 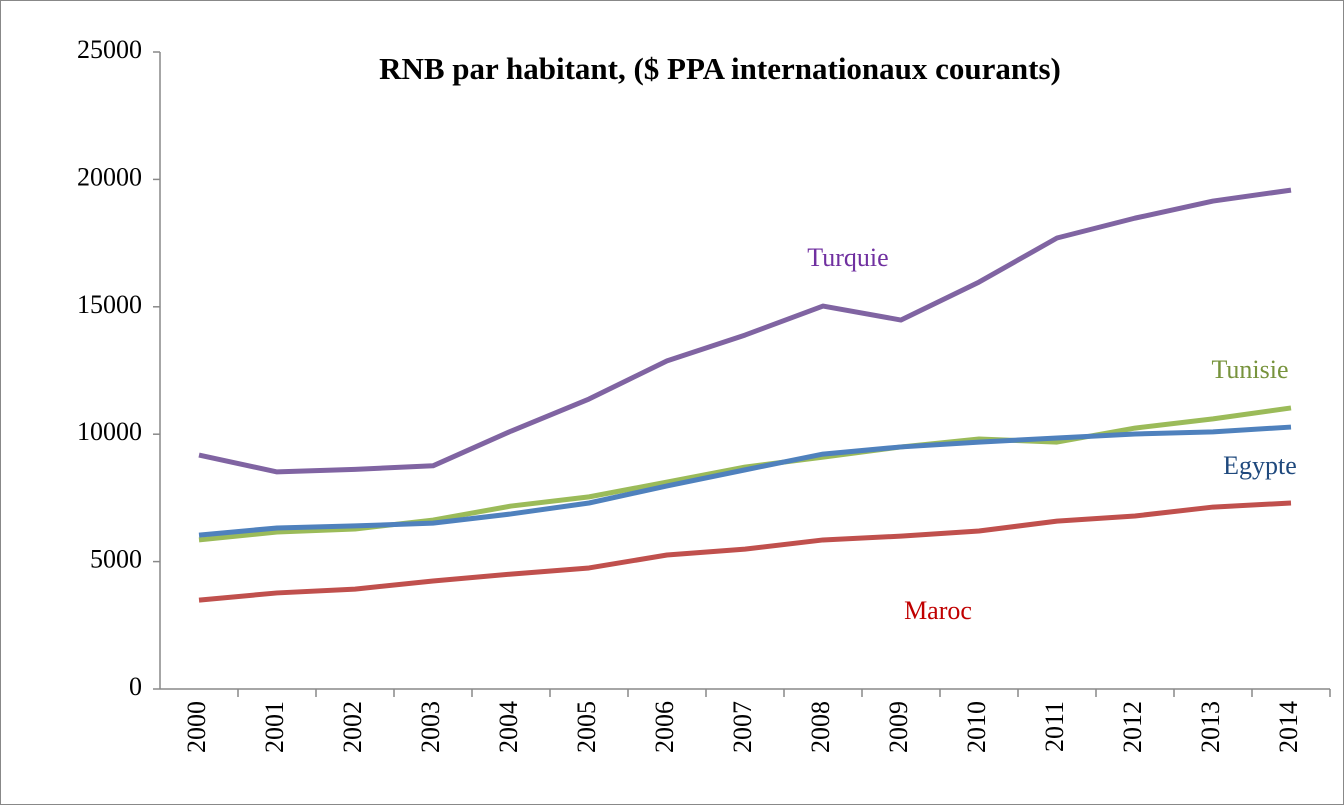 What do you see at coordinates (109, 49) in the screenshot?
I see `y-tick-label: 25000` at bounding box center [109, 49].